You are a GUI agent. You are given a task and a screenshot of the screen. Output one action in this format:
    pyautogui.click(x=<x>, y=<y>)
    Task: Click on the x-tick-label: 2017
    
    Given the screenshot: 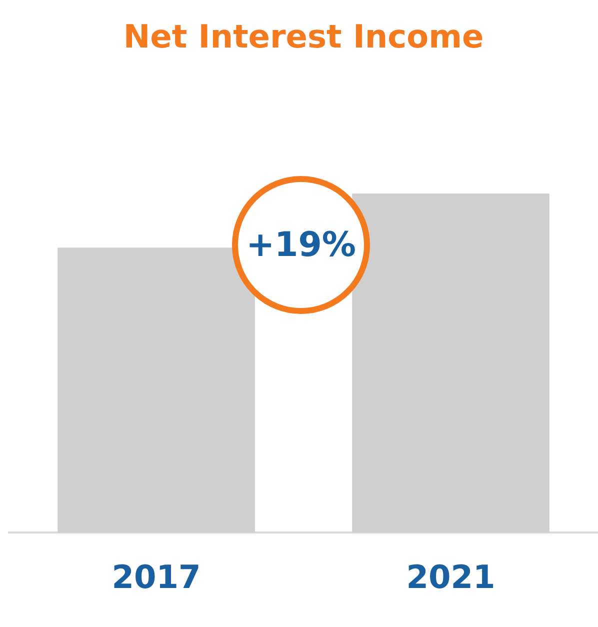 What is the action you would take?
    pyautogui.click(x=156, y=577)
    